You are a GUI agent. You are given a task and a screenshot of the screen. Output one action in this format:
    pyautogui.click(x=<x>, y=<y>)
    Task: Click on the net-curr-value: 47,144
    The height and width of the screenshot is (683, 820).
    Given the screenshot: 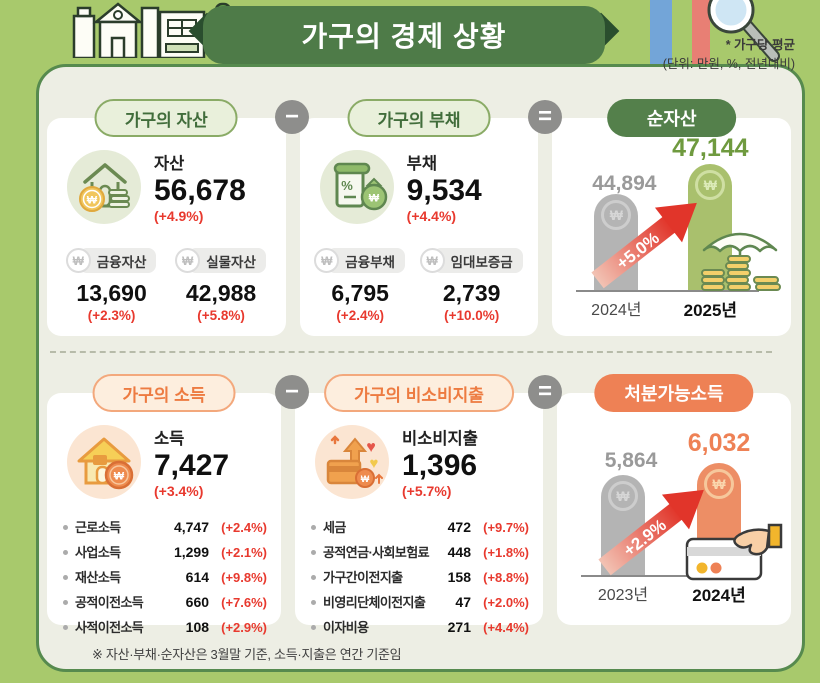 What is the action you would take?
    pyautogui.click(x=710, y=148)
    